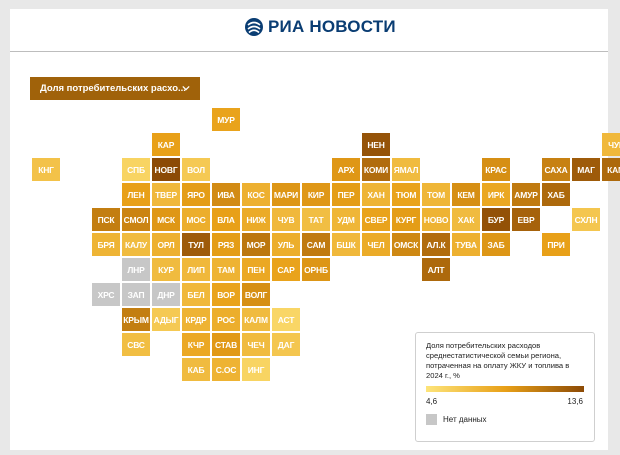 The width and height of the screenshot is (620, 455). What do you see at coordinates (466, 219) in the screenshot?
I see `region-tile: ХАК` at bounding box center [466, 219].